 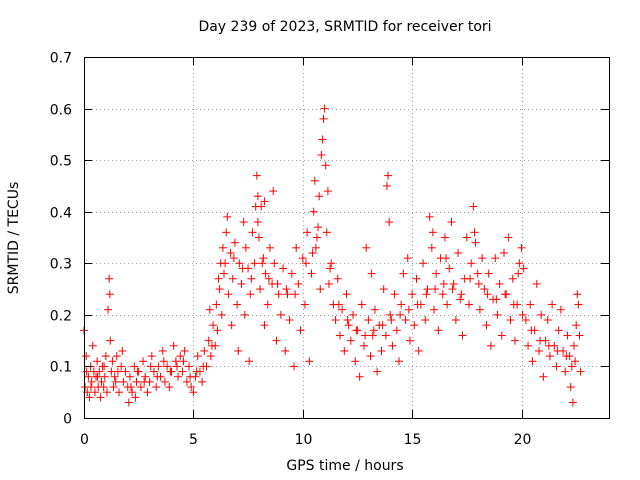 What do you see at coordinates (67, 420) in the screenshot?
I see `y-tick-label: 0` at bounding box center [67, 420].